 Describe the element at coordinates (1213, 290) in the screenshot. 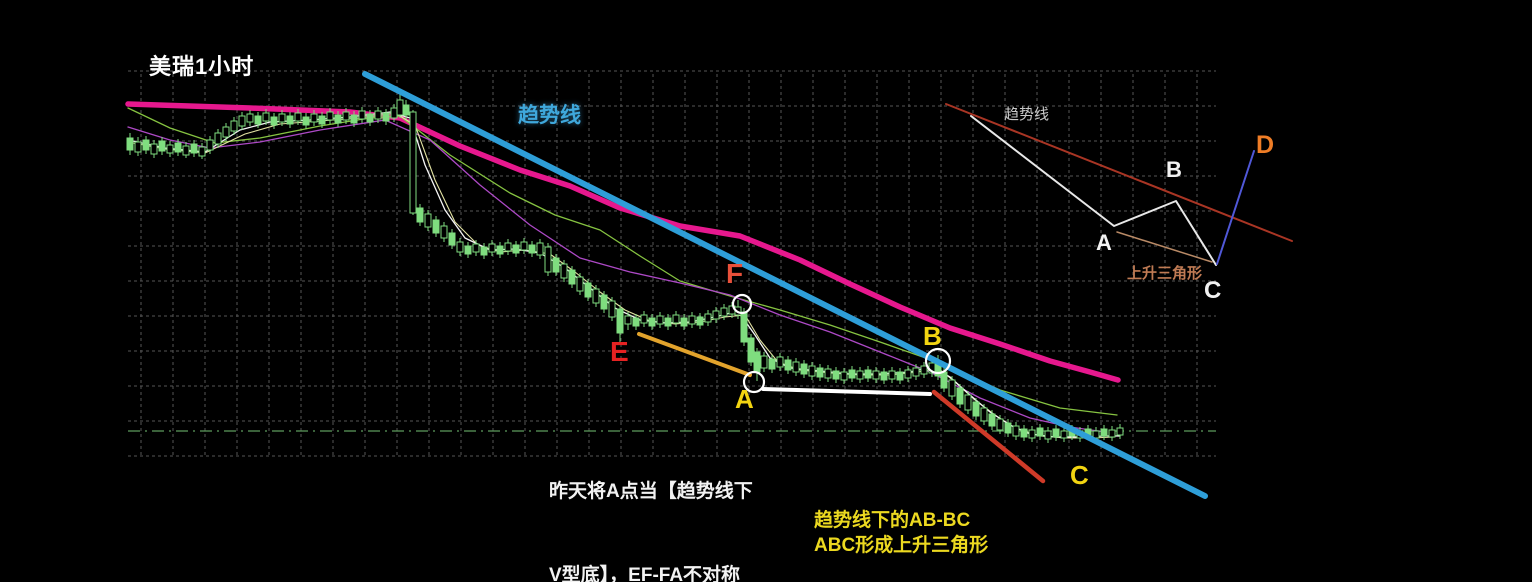

I see `mini-point-label-C: C` at that location.